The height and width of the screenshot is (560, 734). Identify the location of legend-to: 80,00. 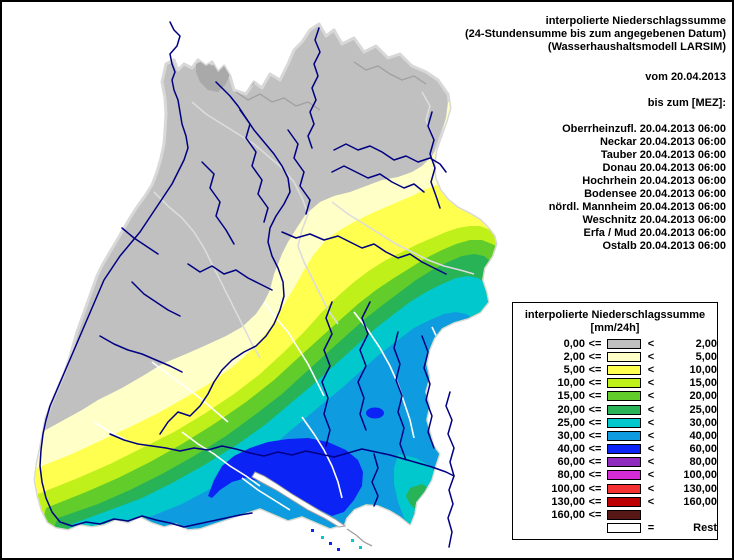
(703, 462).